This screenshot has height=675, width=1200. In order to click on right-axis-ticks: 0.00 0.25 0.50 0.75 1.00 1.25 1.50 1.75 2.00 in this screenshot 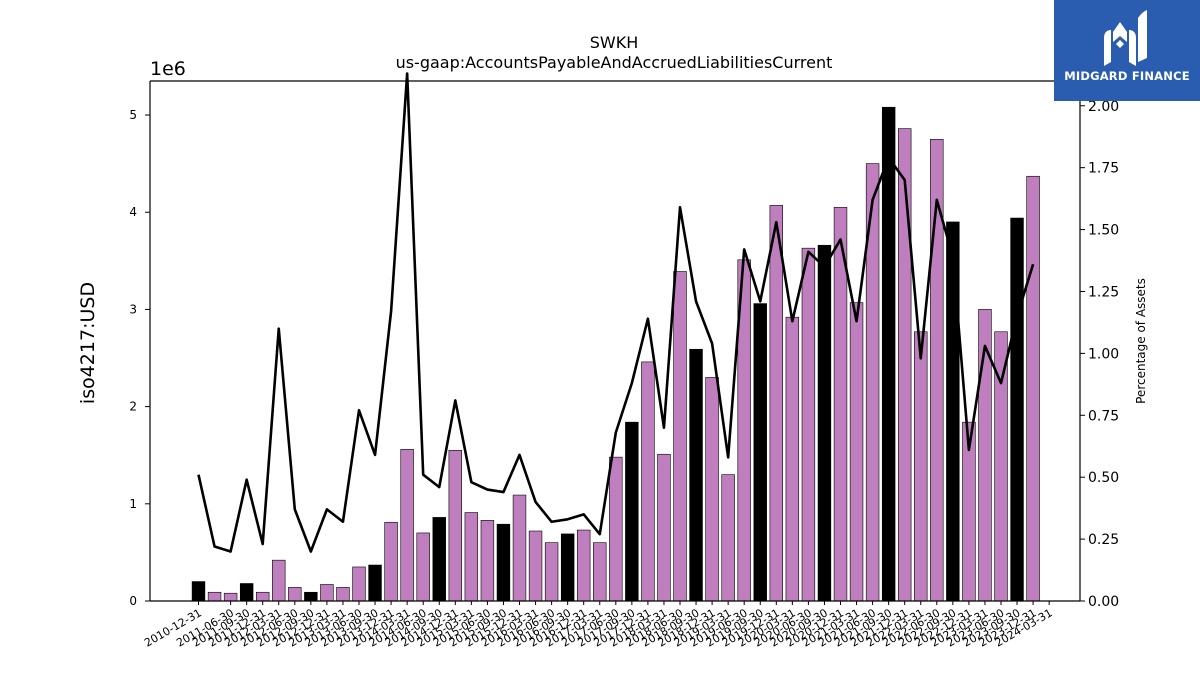, I will do `click(1099, 354)`.